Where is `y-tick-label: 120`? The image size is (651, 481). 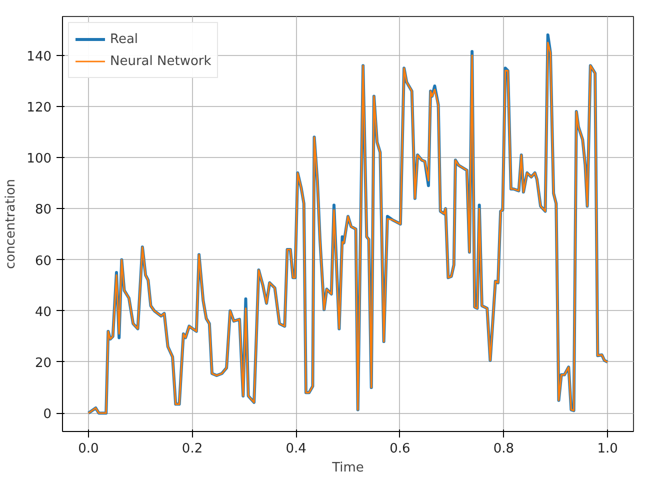 y-tick-label: 120 is located at coordinates (39, 108).